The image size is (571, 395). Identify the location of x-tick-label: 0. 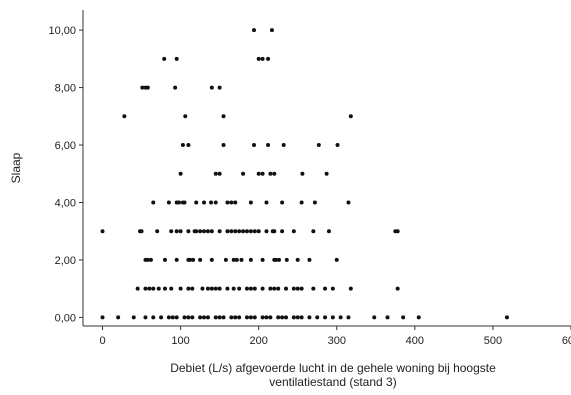
(102, 341).